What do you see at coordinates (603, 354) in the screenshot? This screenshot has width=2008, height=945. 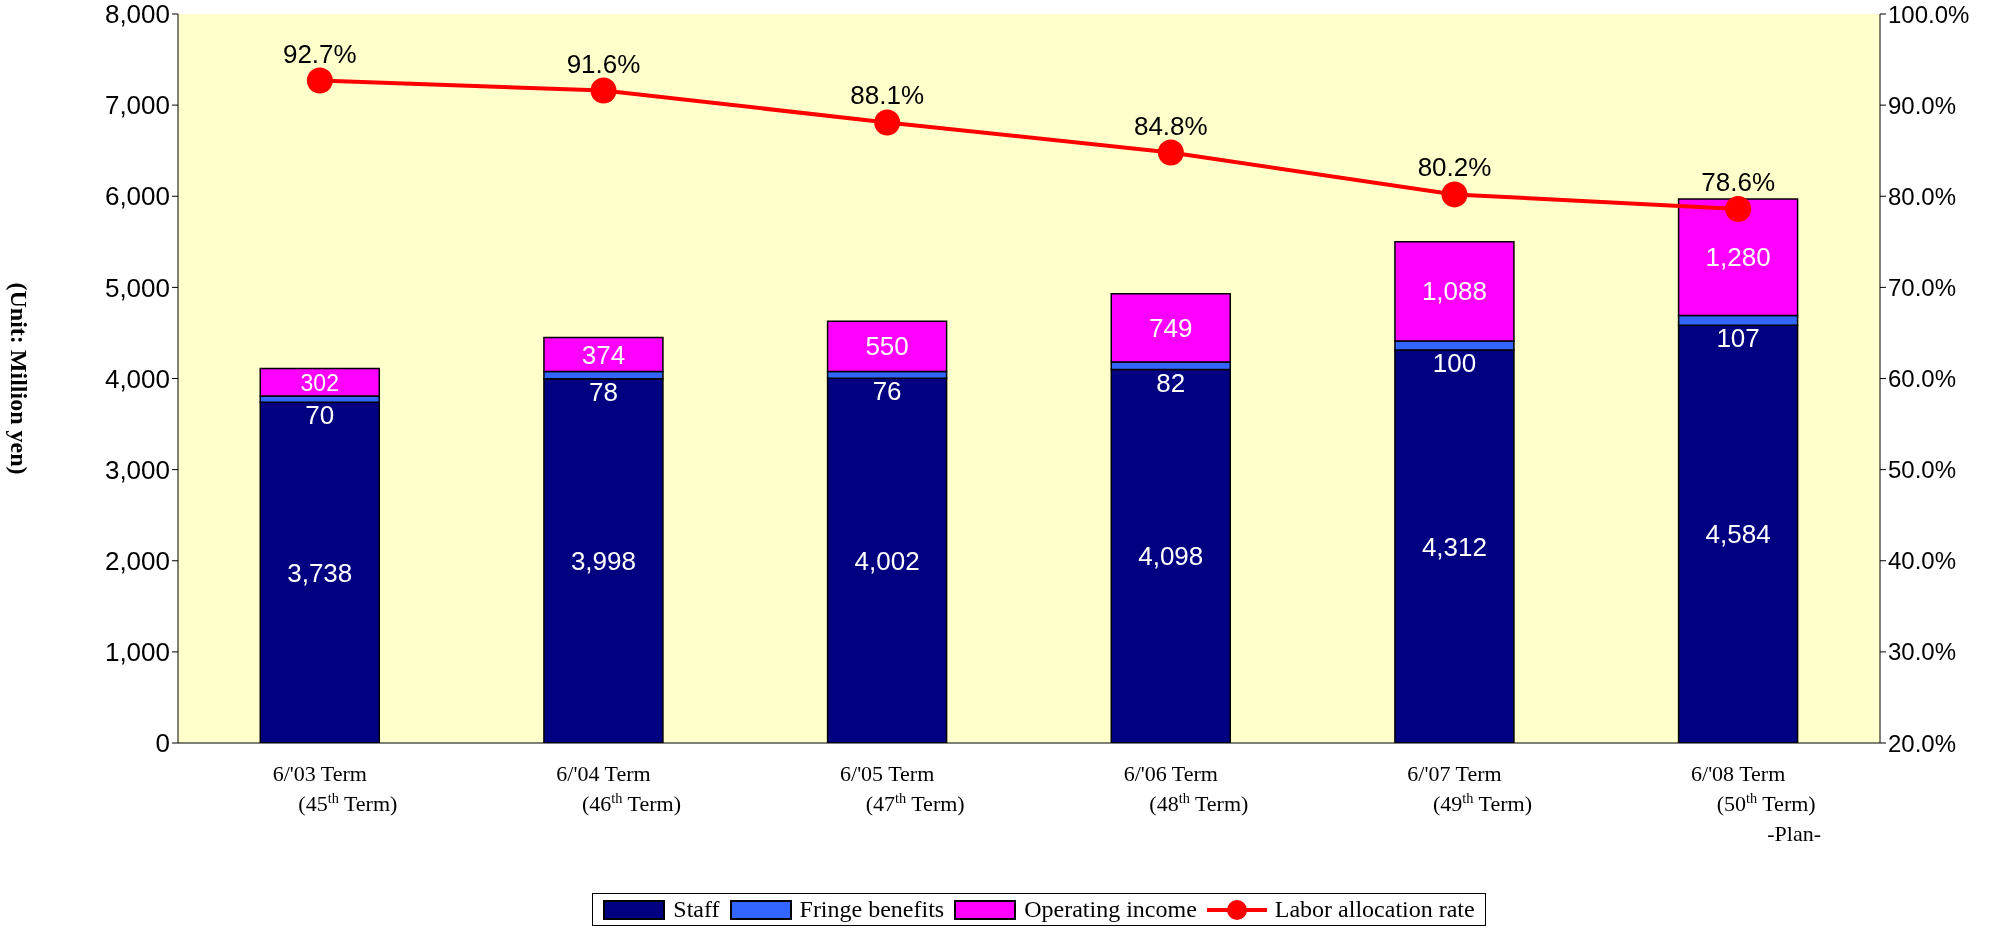 I see `data-label: 374` at bounding box center [603, 354].